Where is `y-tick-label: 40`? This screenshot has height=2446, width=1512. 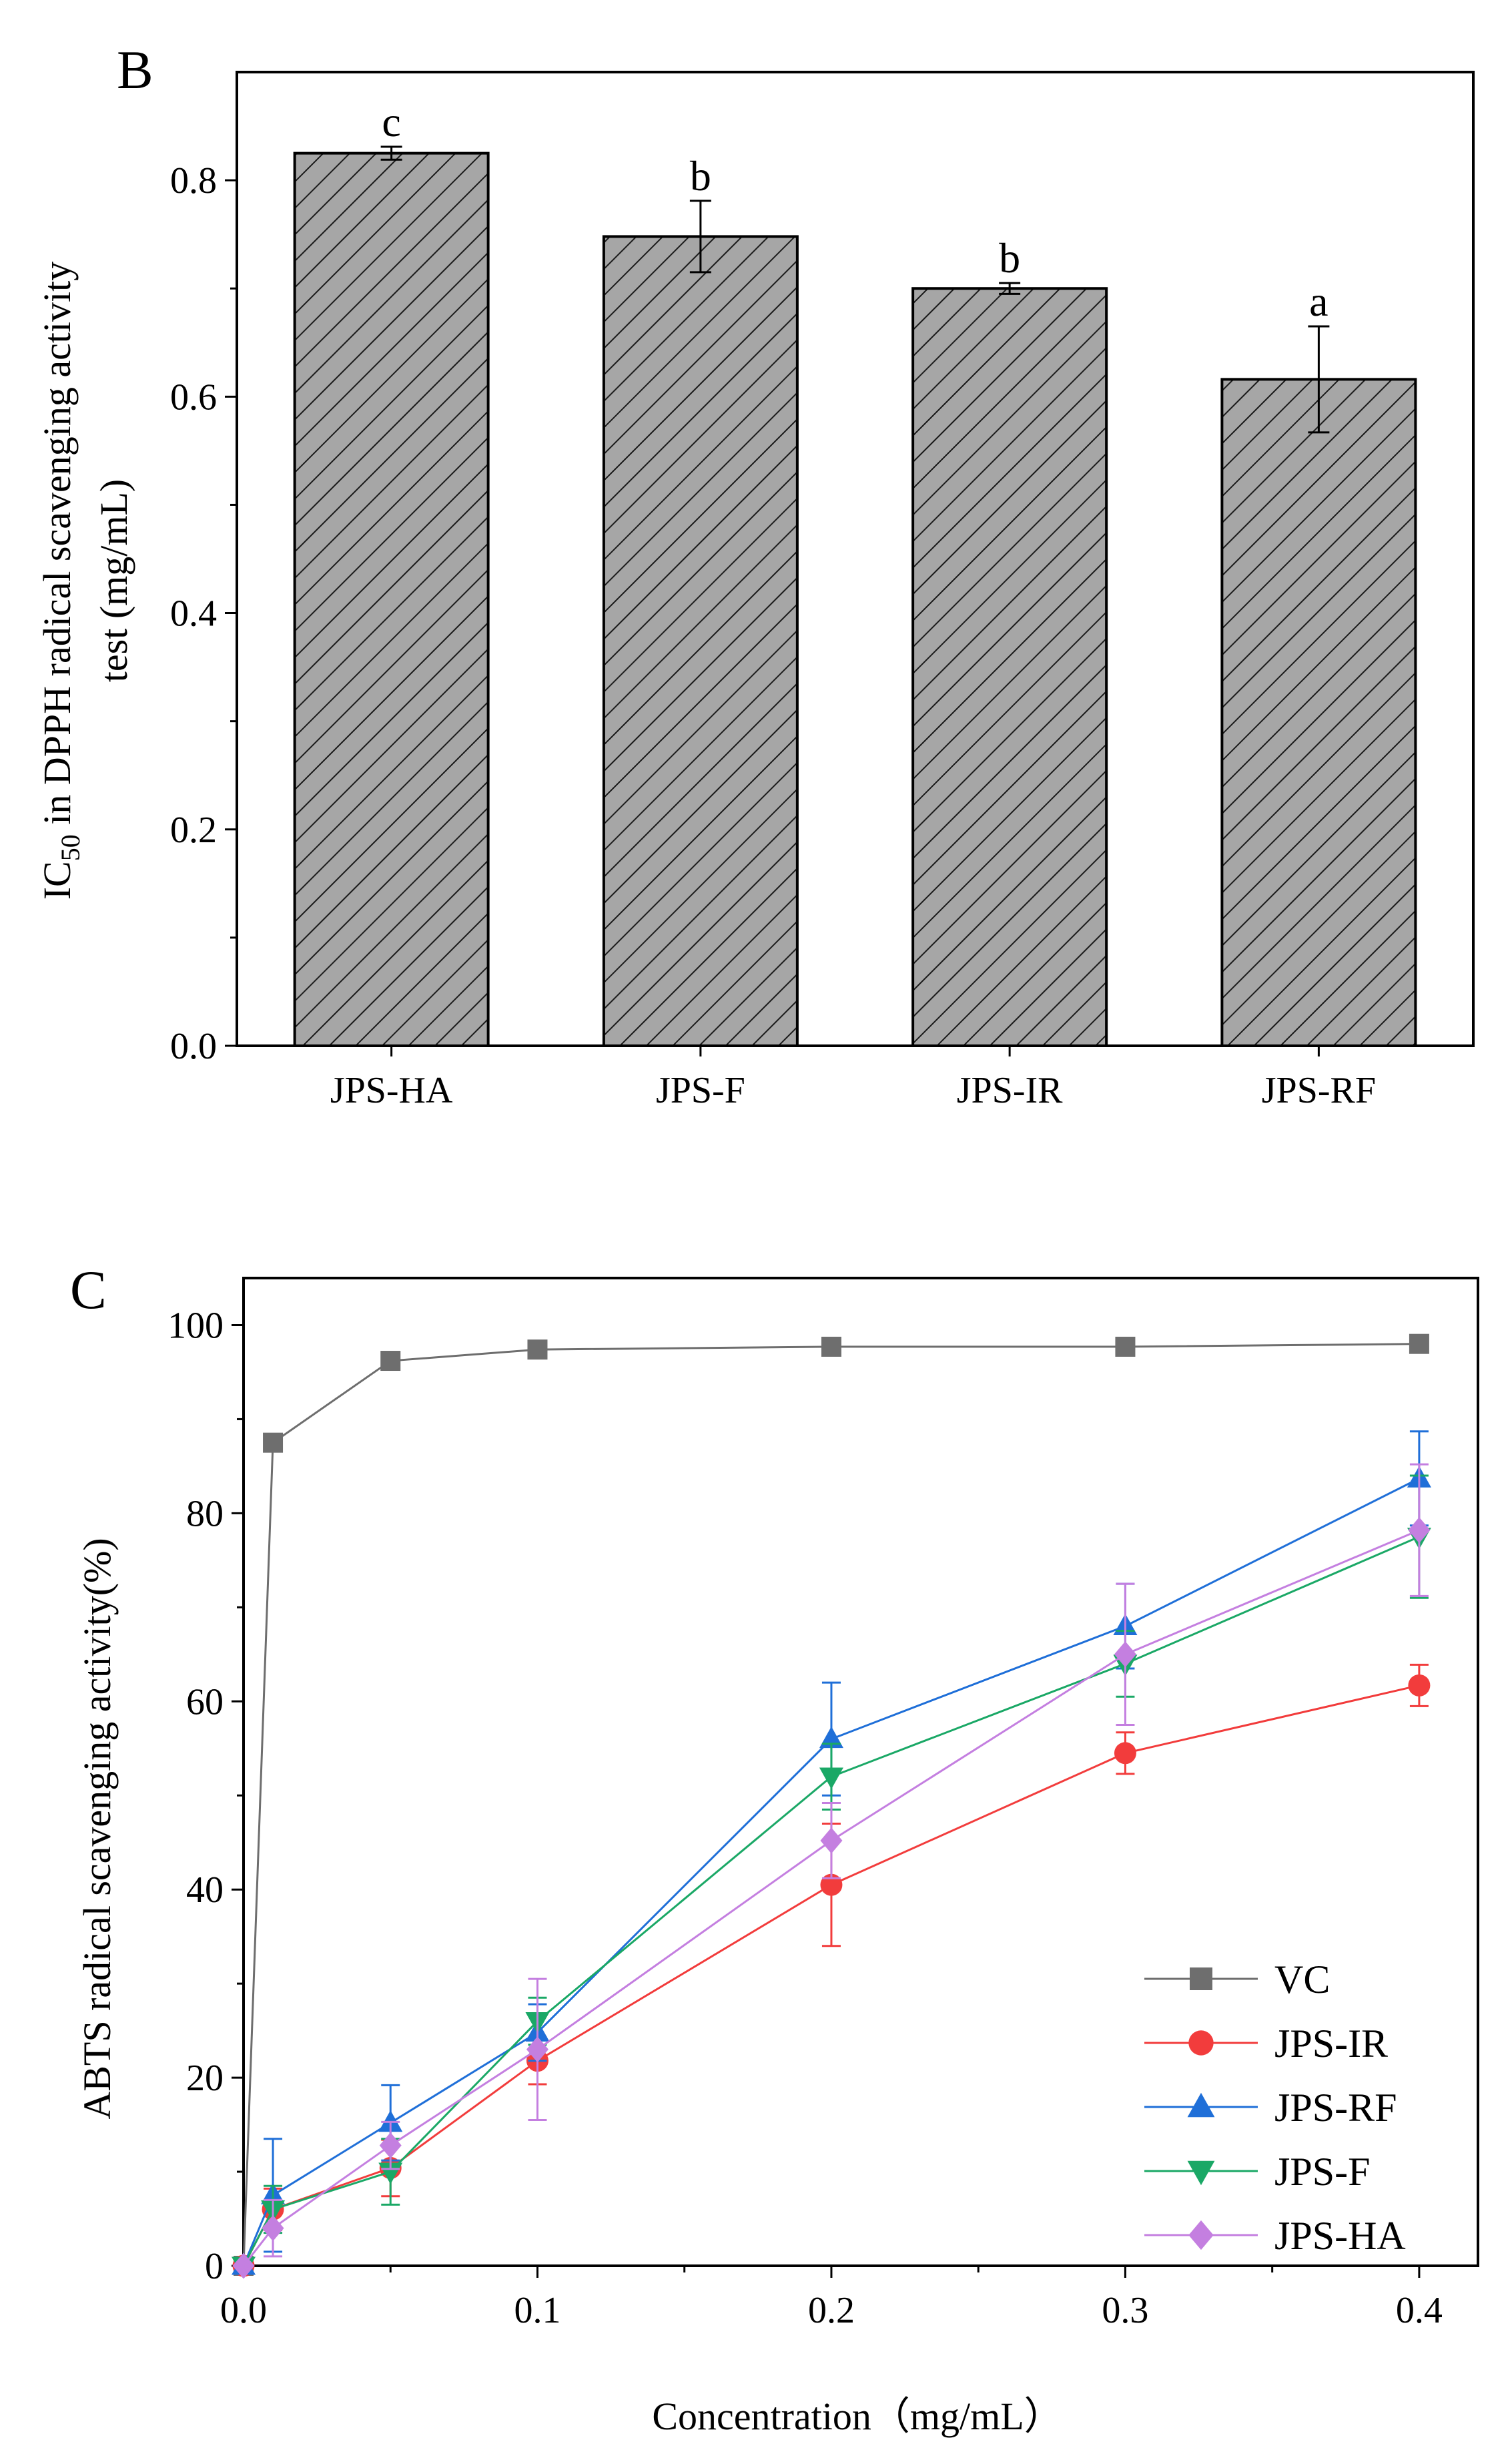 y-tick-label: 40 is located at coordinates (205, 1890).